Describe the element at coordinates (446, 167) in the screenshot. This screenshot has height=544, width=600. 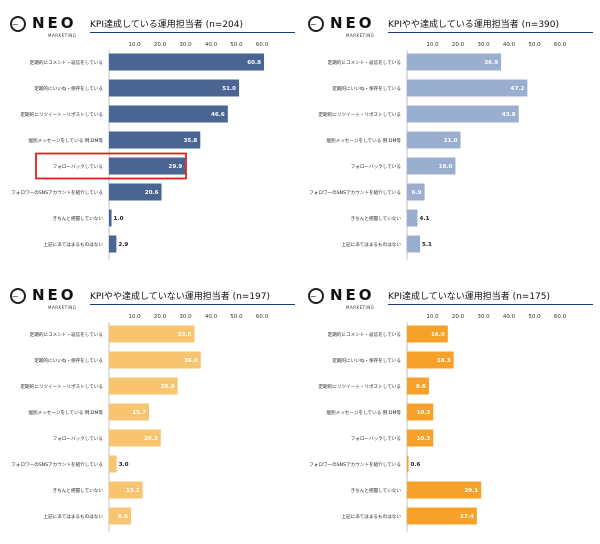
I see `bar-value-label: 19.0` at that location.